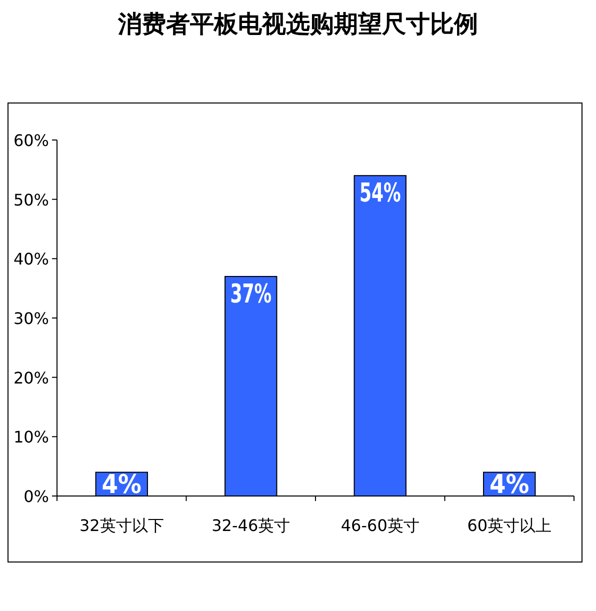  I want to click on chart-title: 消费者平板电视选购期望尺寸比例, so click(297, 24).